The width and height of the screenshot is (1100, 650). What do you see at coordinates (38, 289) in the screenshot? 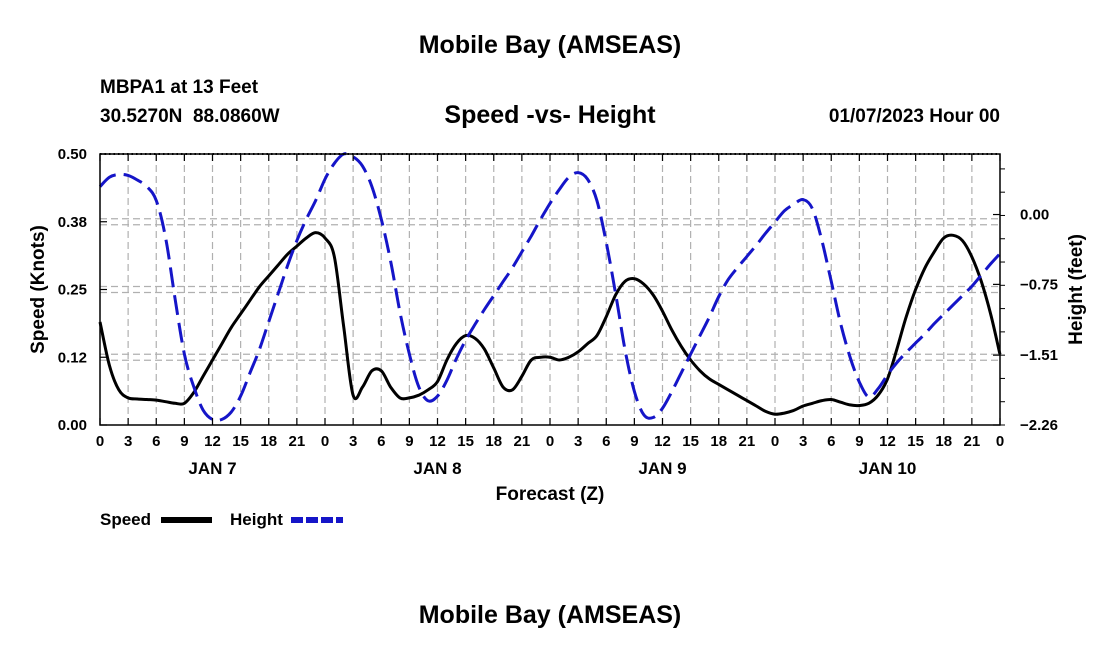
I see `y-axis-label: Speed (Knots)` at bounding box center [38, 289].